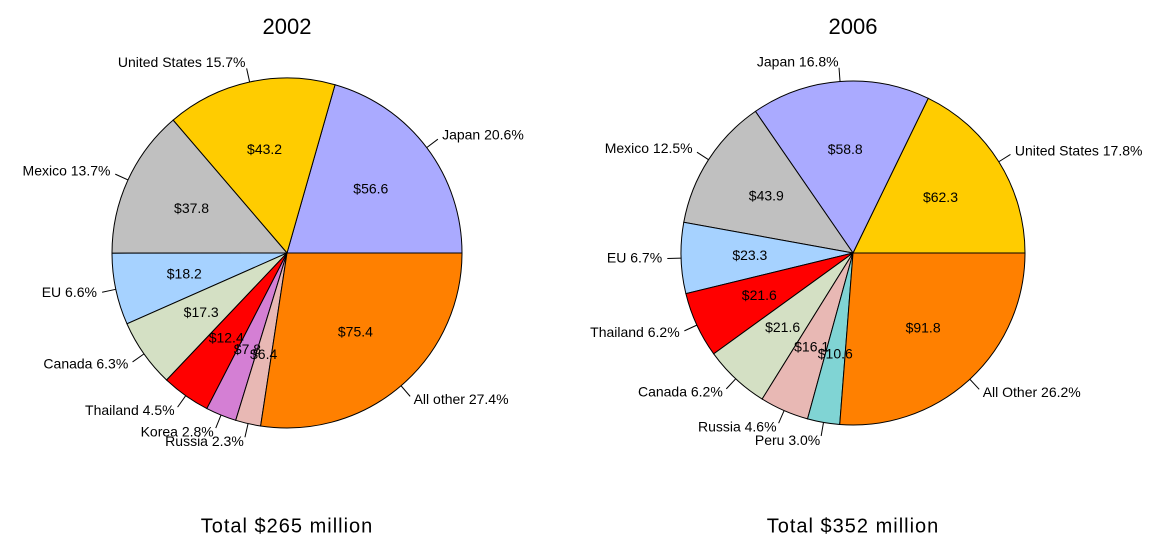 This screenshot has height=544, width=1157. I want to click on slice-label: United States 15.7%, so click(182, 62).